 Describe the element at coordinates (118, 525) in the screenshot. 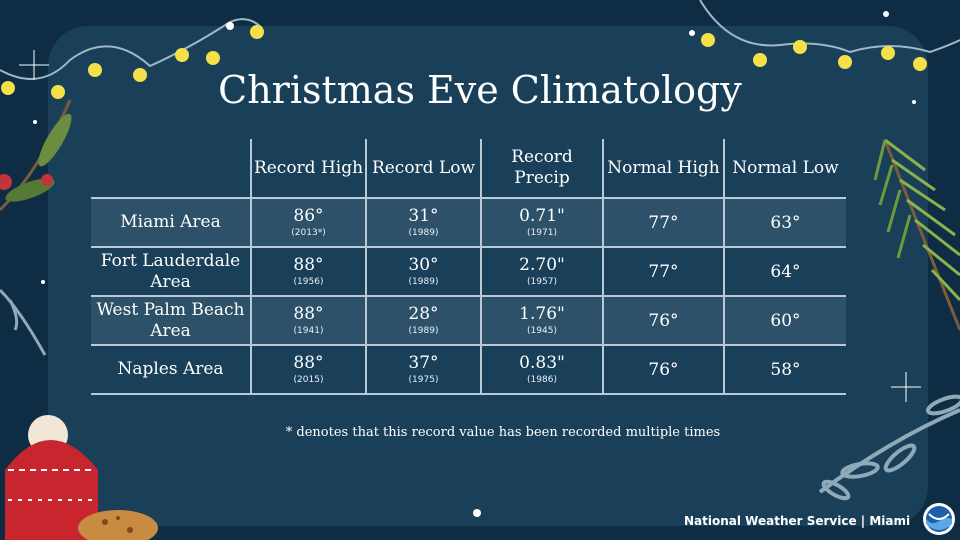

I see `cookie-icon` at that location.